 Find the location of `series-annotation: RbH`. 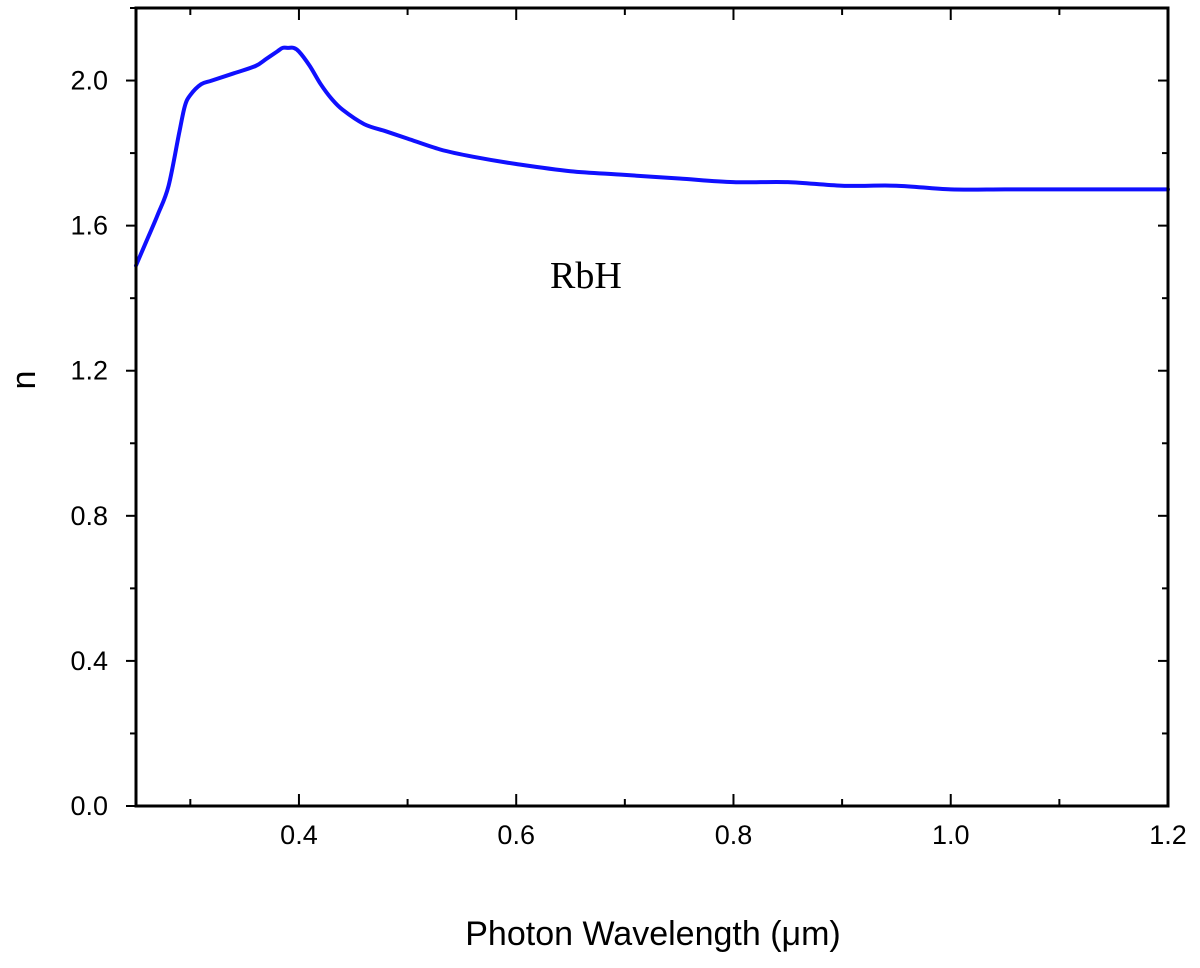

series-annotation: RbH is located at coordinates (586, 276).